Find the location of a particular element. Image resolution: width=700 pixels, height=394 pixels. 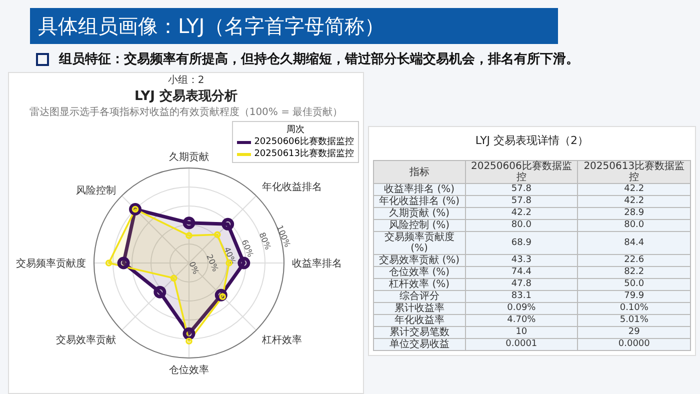

text: 小组：2 is located at coordinates (186, 80).